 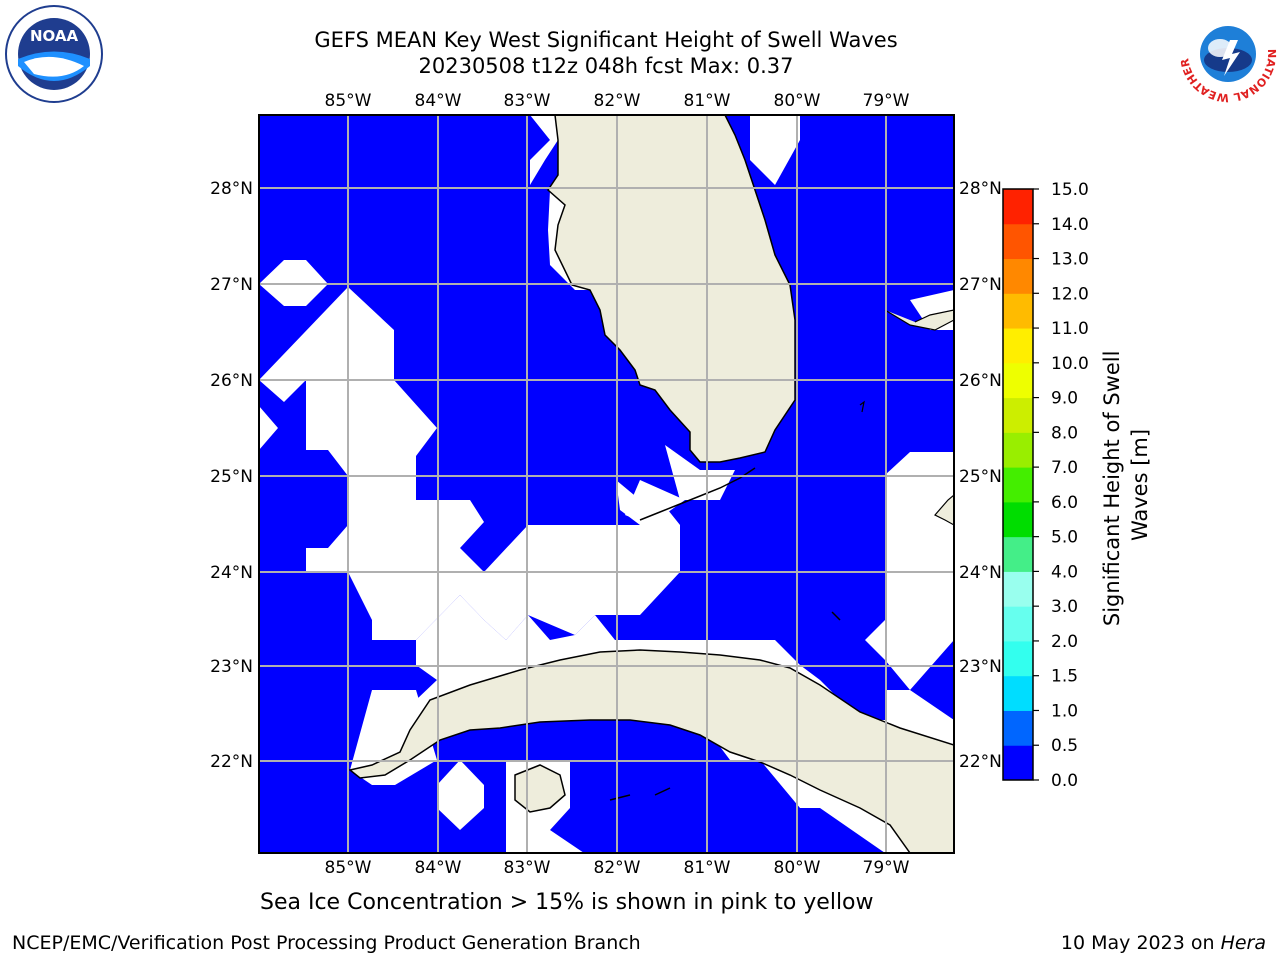 What do you see at coordinates (54, 54) in the screenshot?
I see `noaa-logo-icon: NOAA` at bounding box center [54, 54].